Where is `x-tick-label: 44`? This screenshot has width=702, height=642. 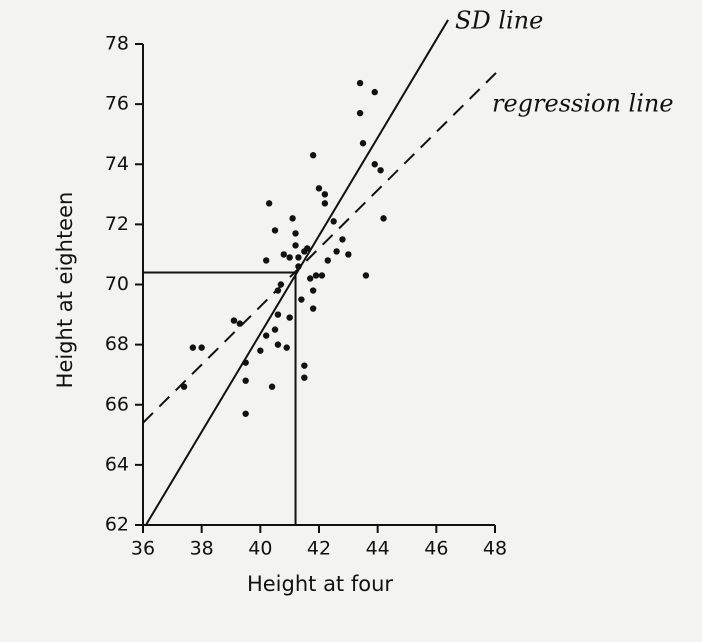
x-tick-label: 44 is located at coordinates (378, 549).